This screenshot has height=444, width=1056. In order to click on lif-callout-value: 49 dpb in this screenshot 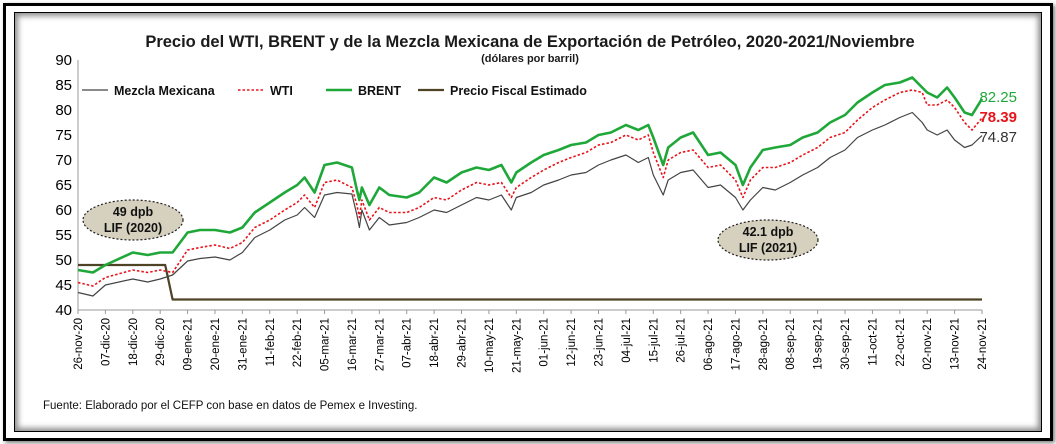, I will do `click(133, 212)`.